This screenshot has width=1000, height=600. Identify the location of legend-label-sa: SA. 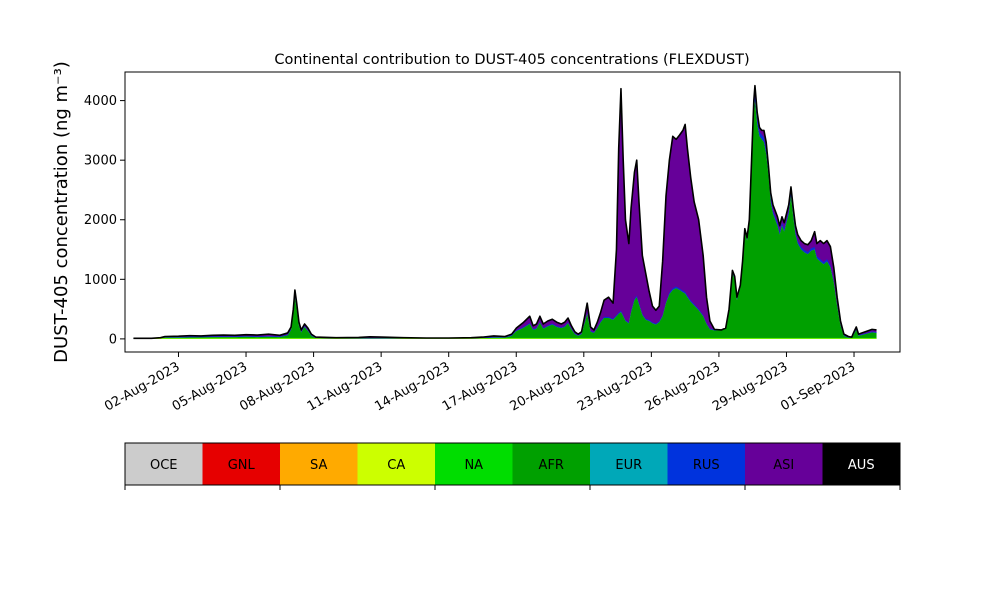
(318, 465).